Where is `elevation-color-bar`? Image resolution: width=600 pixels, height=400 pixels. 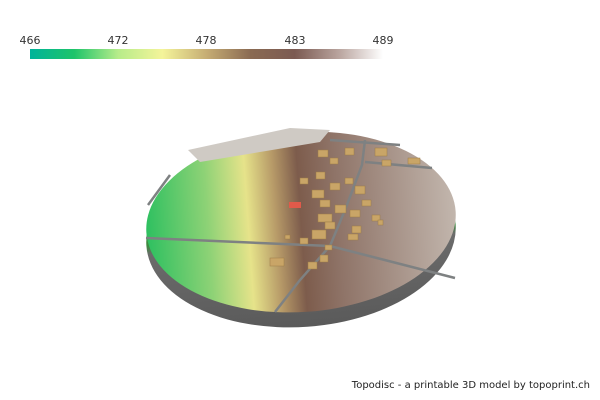 elevation-color-bar is located at coordinates (206, 54).